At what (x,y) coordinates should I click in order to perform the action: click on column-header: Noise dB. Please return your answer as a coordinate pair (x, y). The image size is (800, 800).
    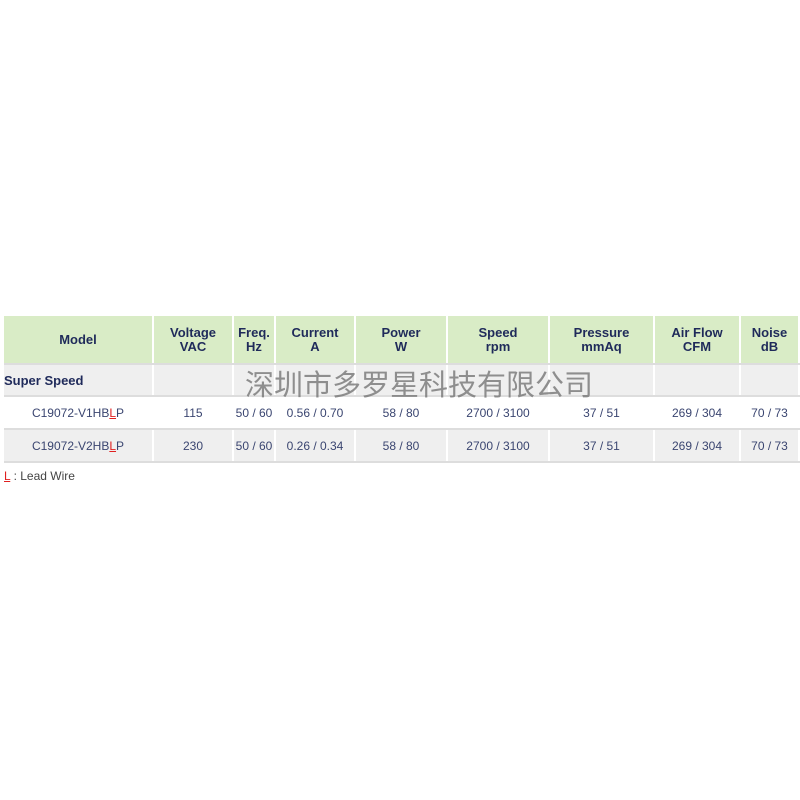
    Looking at the image, I should click on (770, 340).